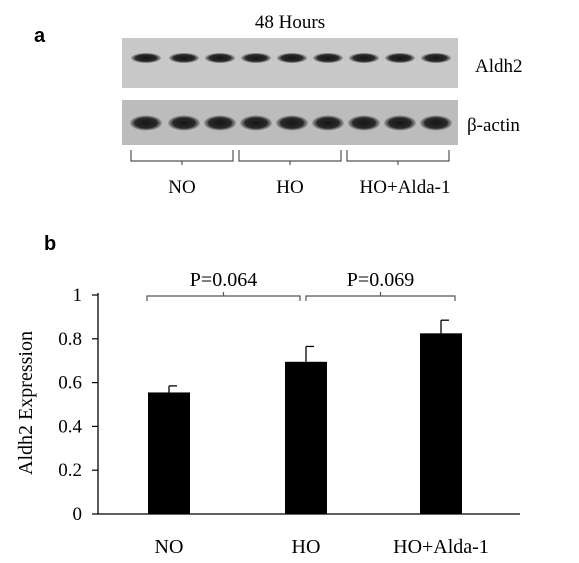  I want to click on aldh2-bands, so click(291, 58).